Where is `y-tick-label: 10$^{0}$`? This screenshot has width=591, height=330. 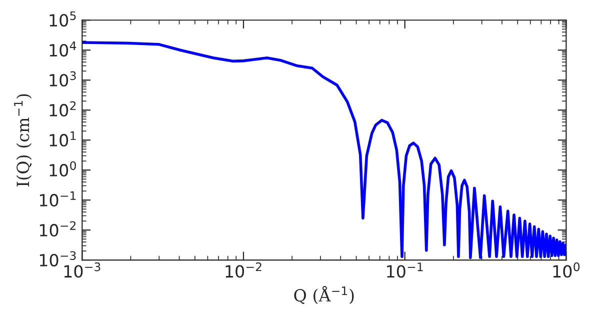
y-tick-label: 10$^{0}$ is located at coordinates (63, 169).